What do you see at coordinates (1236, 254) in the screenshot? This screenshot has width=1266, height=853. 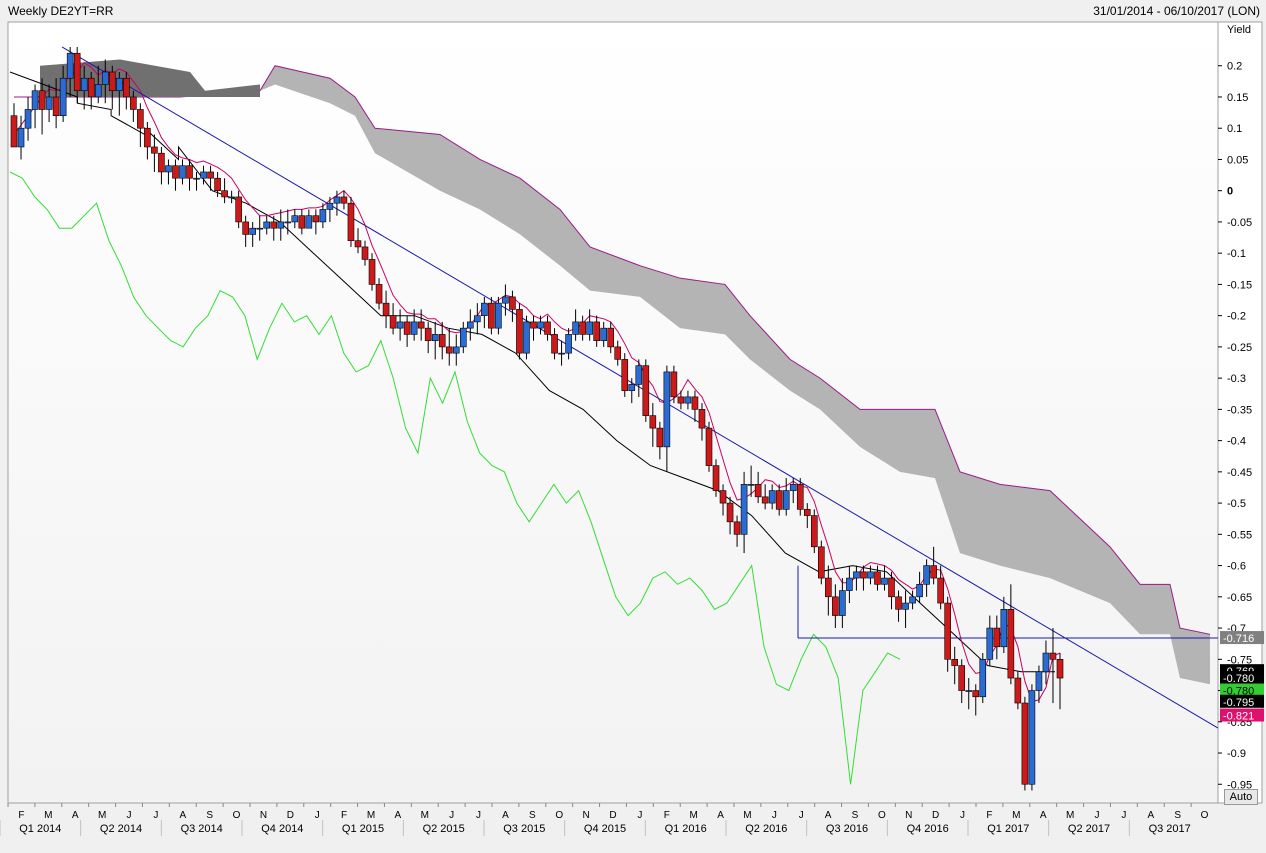 I see `y-tick-label: -0.1` at bounding box center [1236, 254].